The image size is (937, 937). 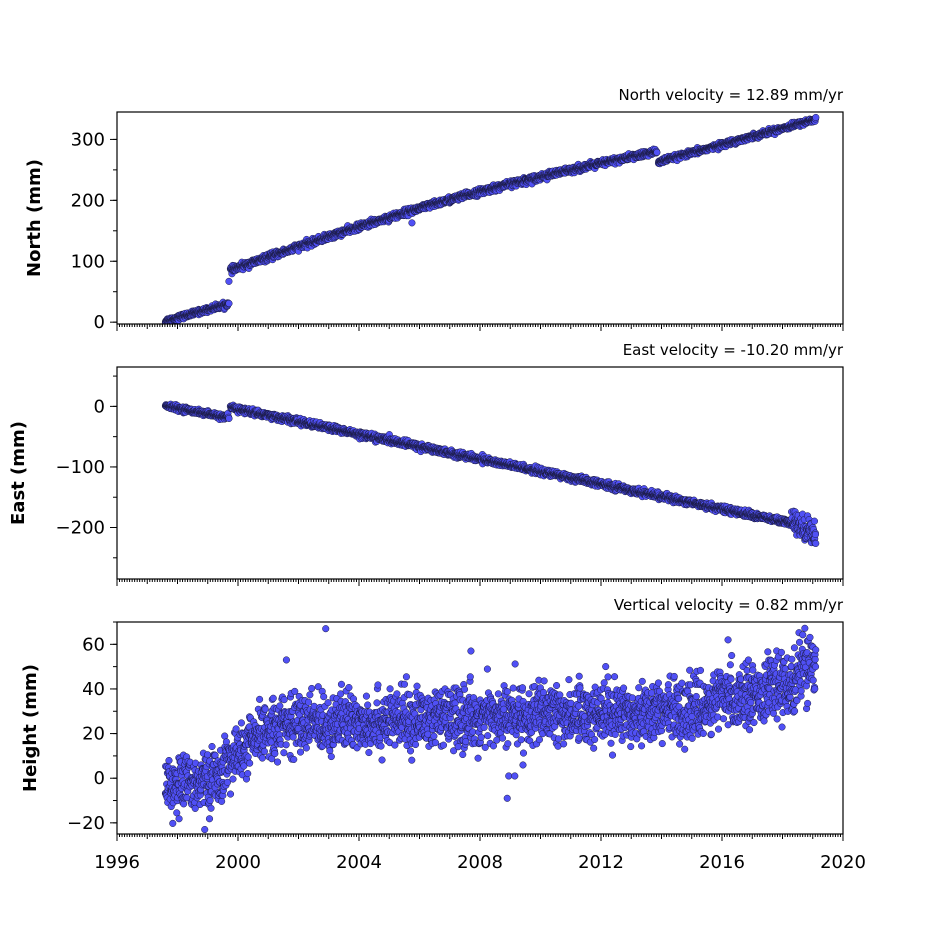 What do you see at coordinates (99, 322) in the screenshot?
I see `y-tick-label: 0` at bounding box center [99, 322].